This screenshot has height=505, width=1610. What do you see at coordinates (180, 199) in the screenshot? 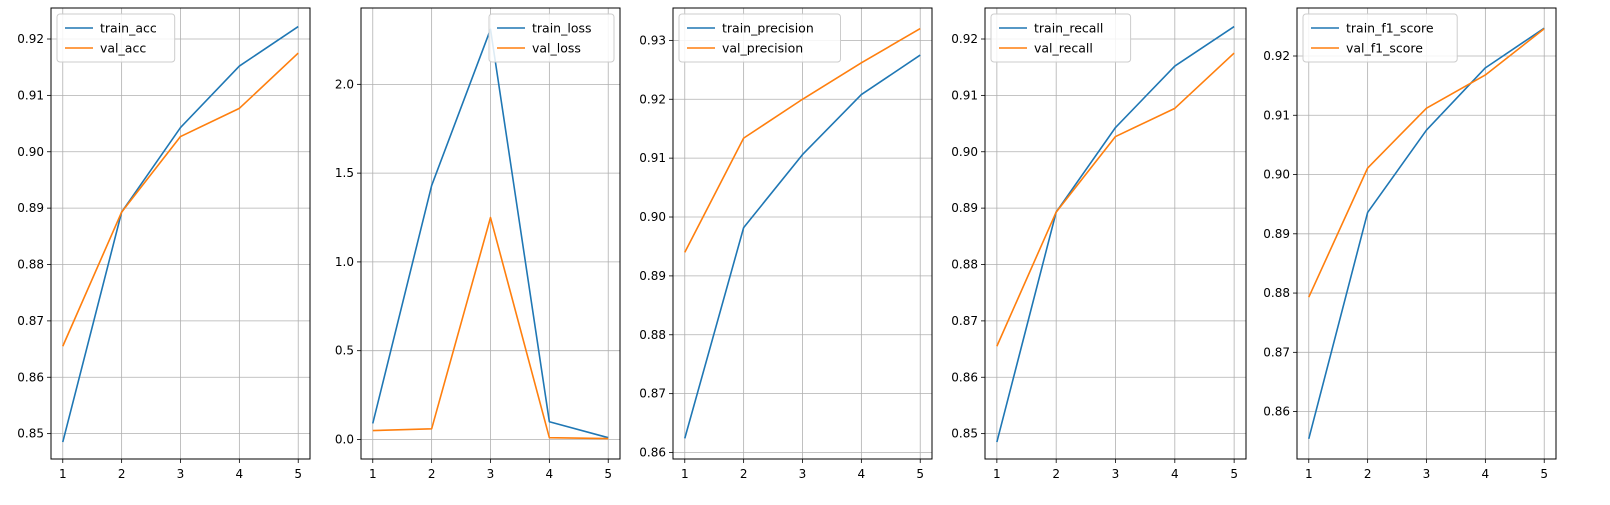
I see `series-line-val_acc` at bounding box center [180, 199].